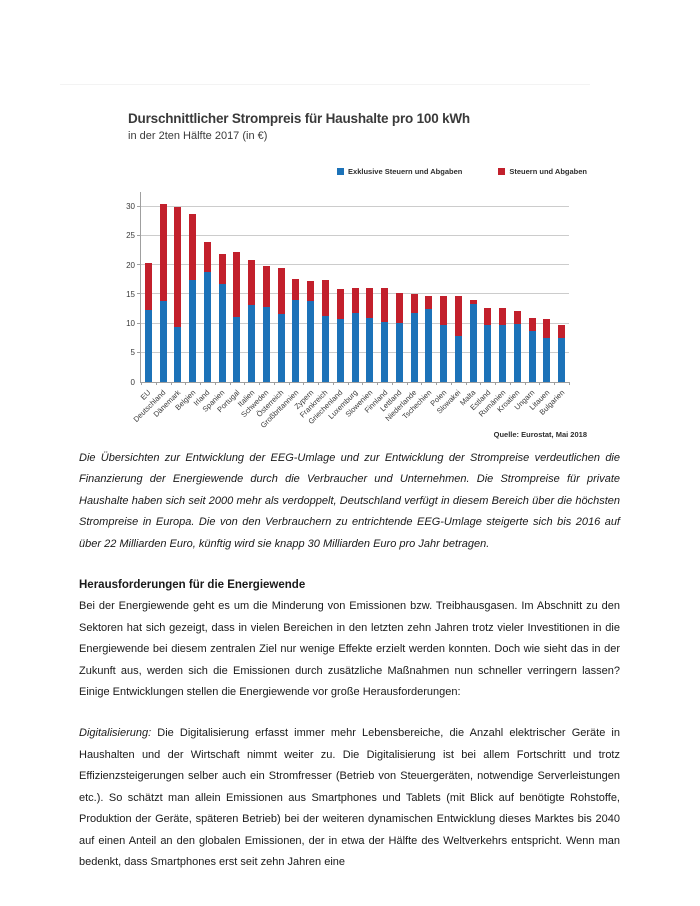 The width and height of the screenshot is (700, 906). I want to click on bar-steuern-Dänemark, so click(178, 267).